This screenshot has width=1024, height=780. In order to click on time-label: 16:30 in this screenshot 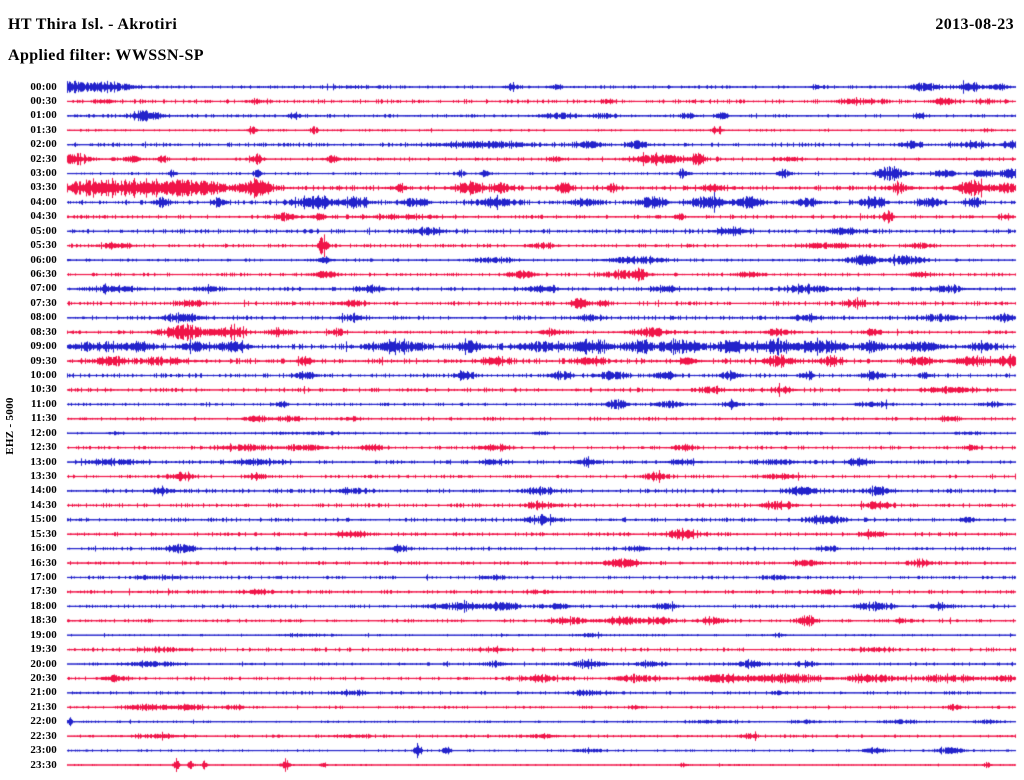, I will do `click(43, 562)`.